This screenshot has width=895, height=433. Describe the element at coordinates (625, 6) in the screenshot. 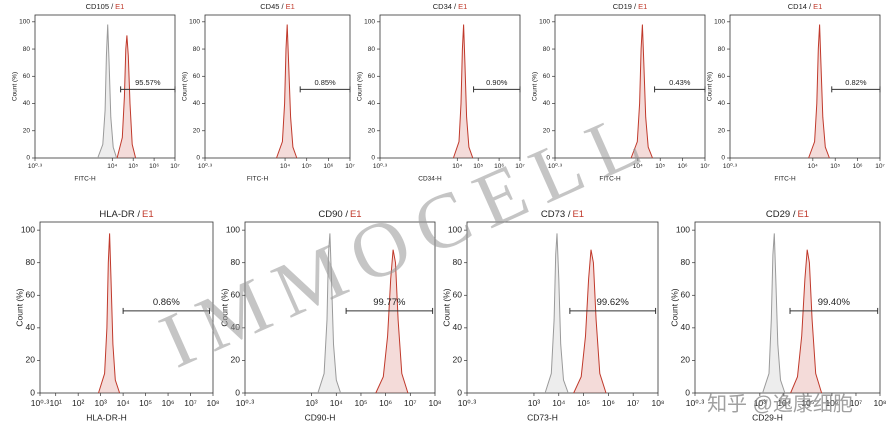

I see `title-marker: CD19 /` at that location.